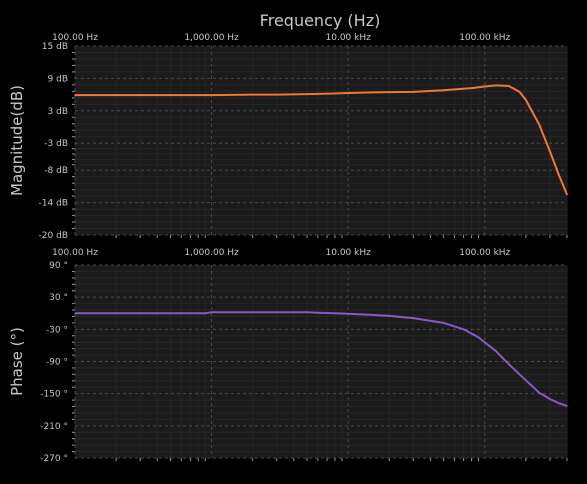 The height and width of the screenshot is (484, 587). Describe the element at coordinates (57, 363) in the screenshot. I see `y-tick-label: -90 °` at that location.